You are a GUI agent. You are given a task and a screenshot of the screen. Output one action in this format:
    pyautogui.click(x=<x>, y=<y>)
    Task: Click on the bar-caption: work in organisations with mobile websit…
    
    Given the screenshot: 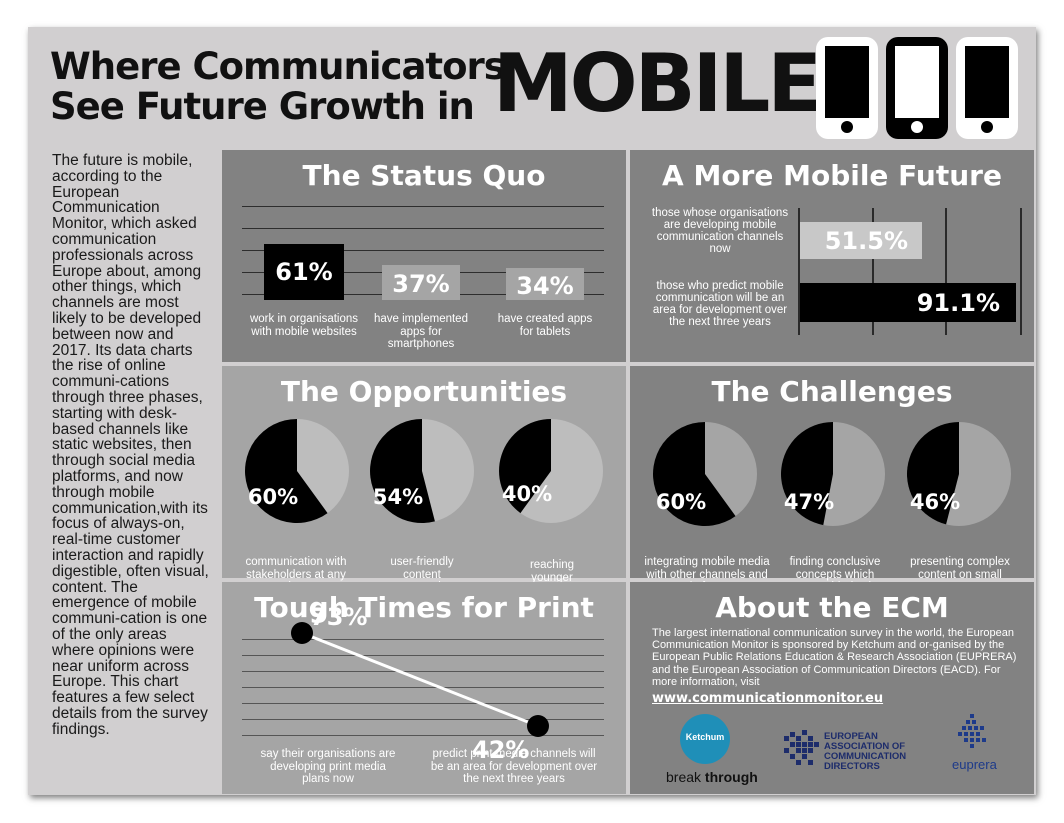 What is the action you would take?
    pyautogui.click(x=304, y=325)
    